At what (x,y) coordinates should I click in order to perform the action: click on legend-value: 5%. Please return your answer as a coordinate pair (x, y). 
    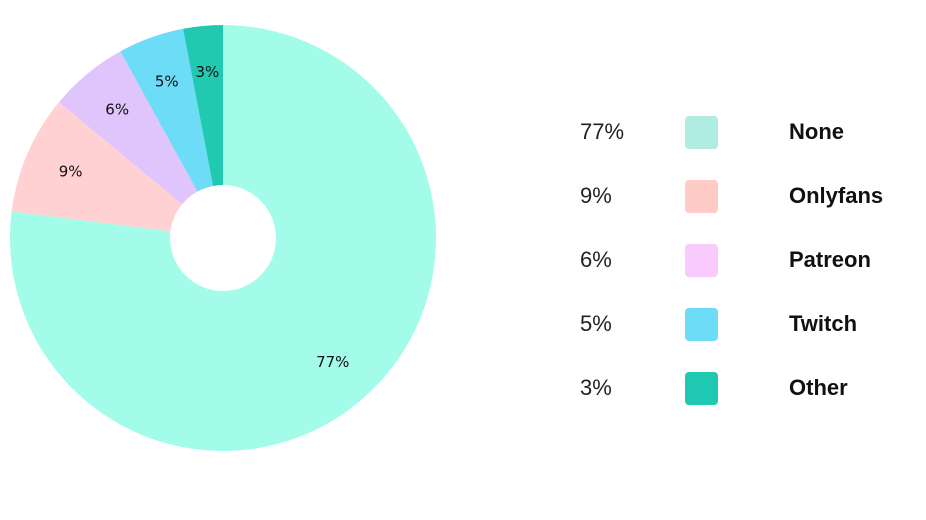
    Looking at the image, I should click on (596, 323).